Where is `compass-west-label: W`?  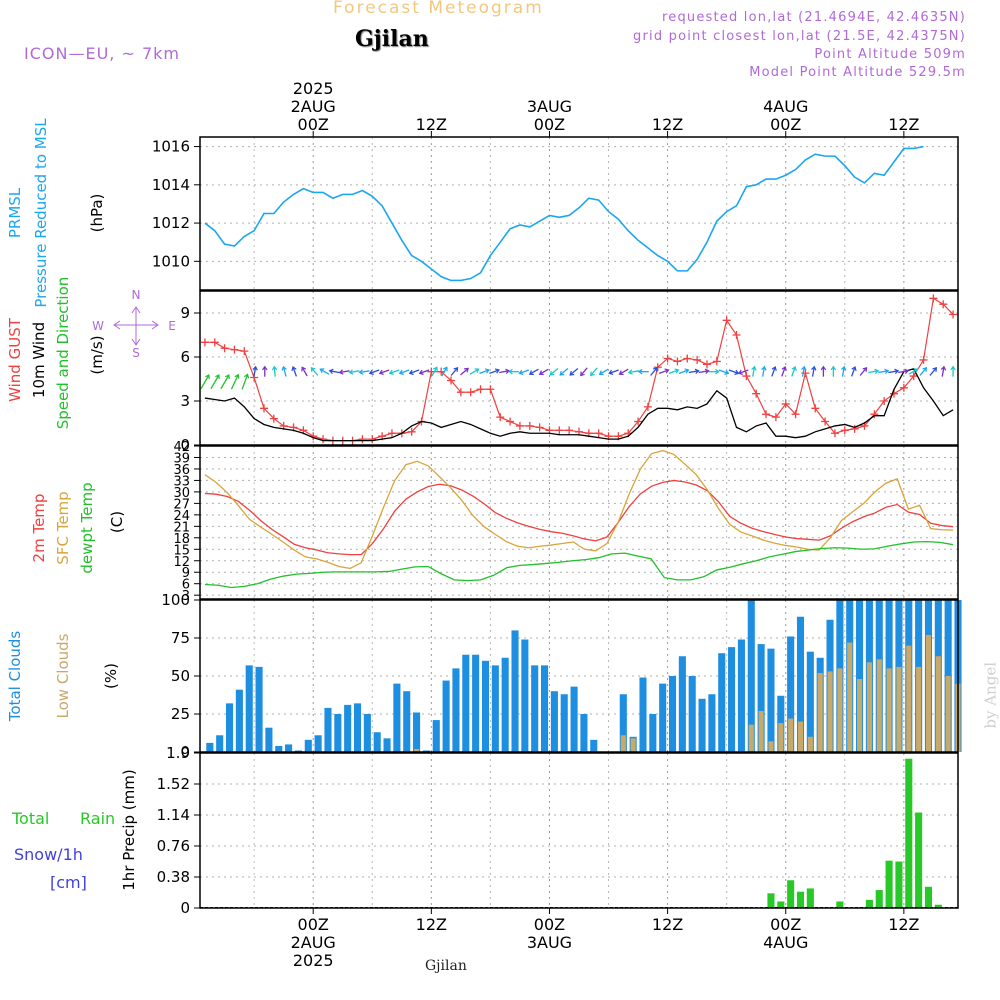 compass-west-label: W is located at coordinates (98, 326).